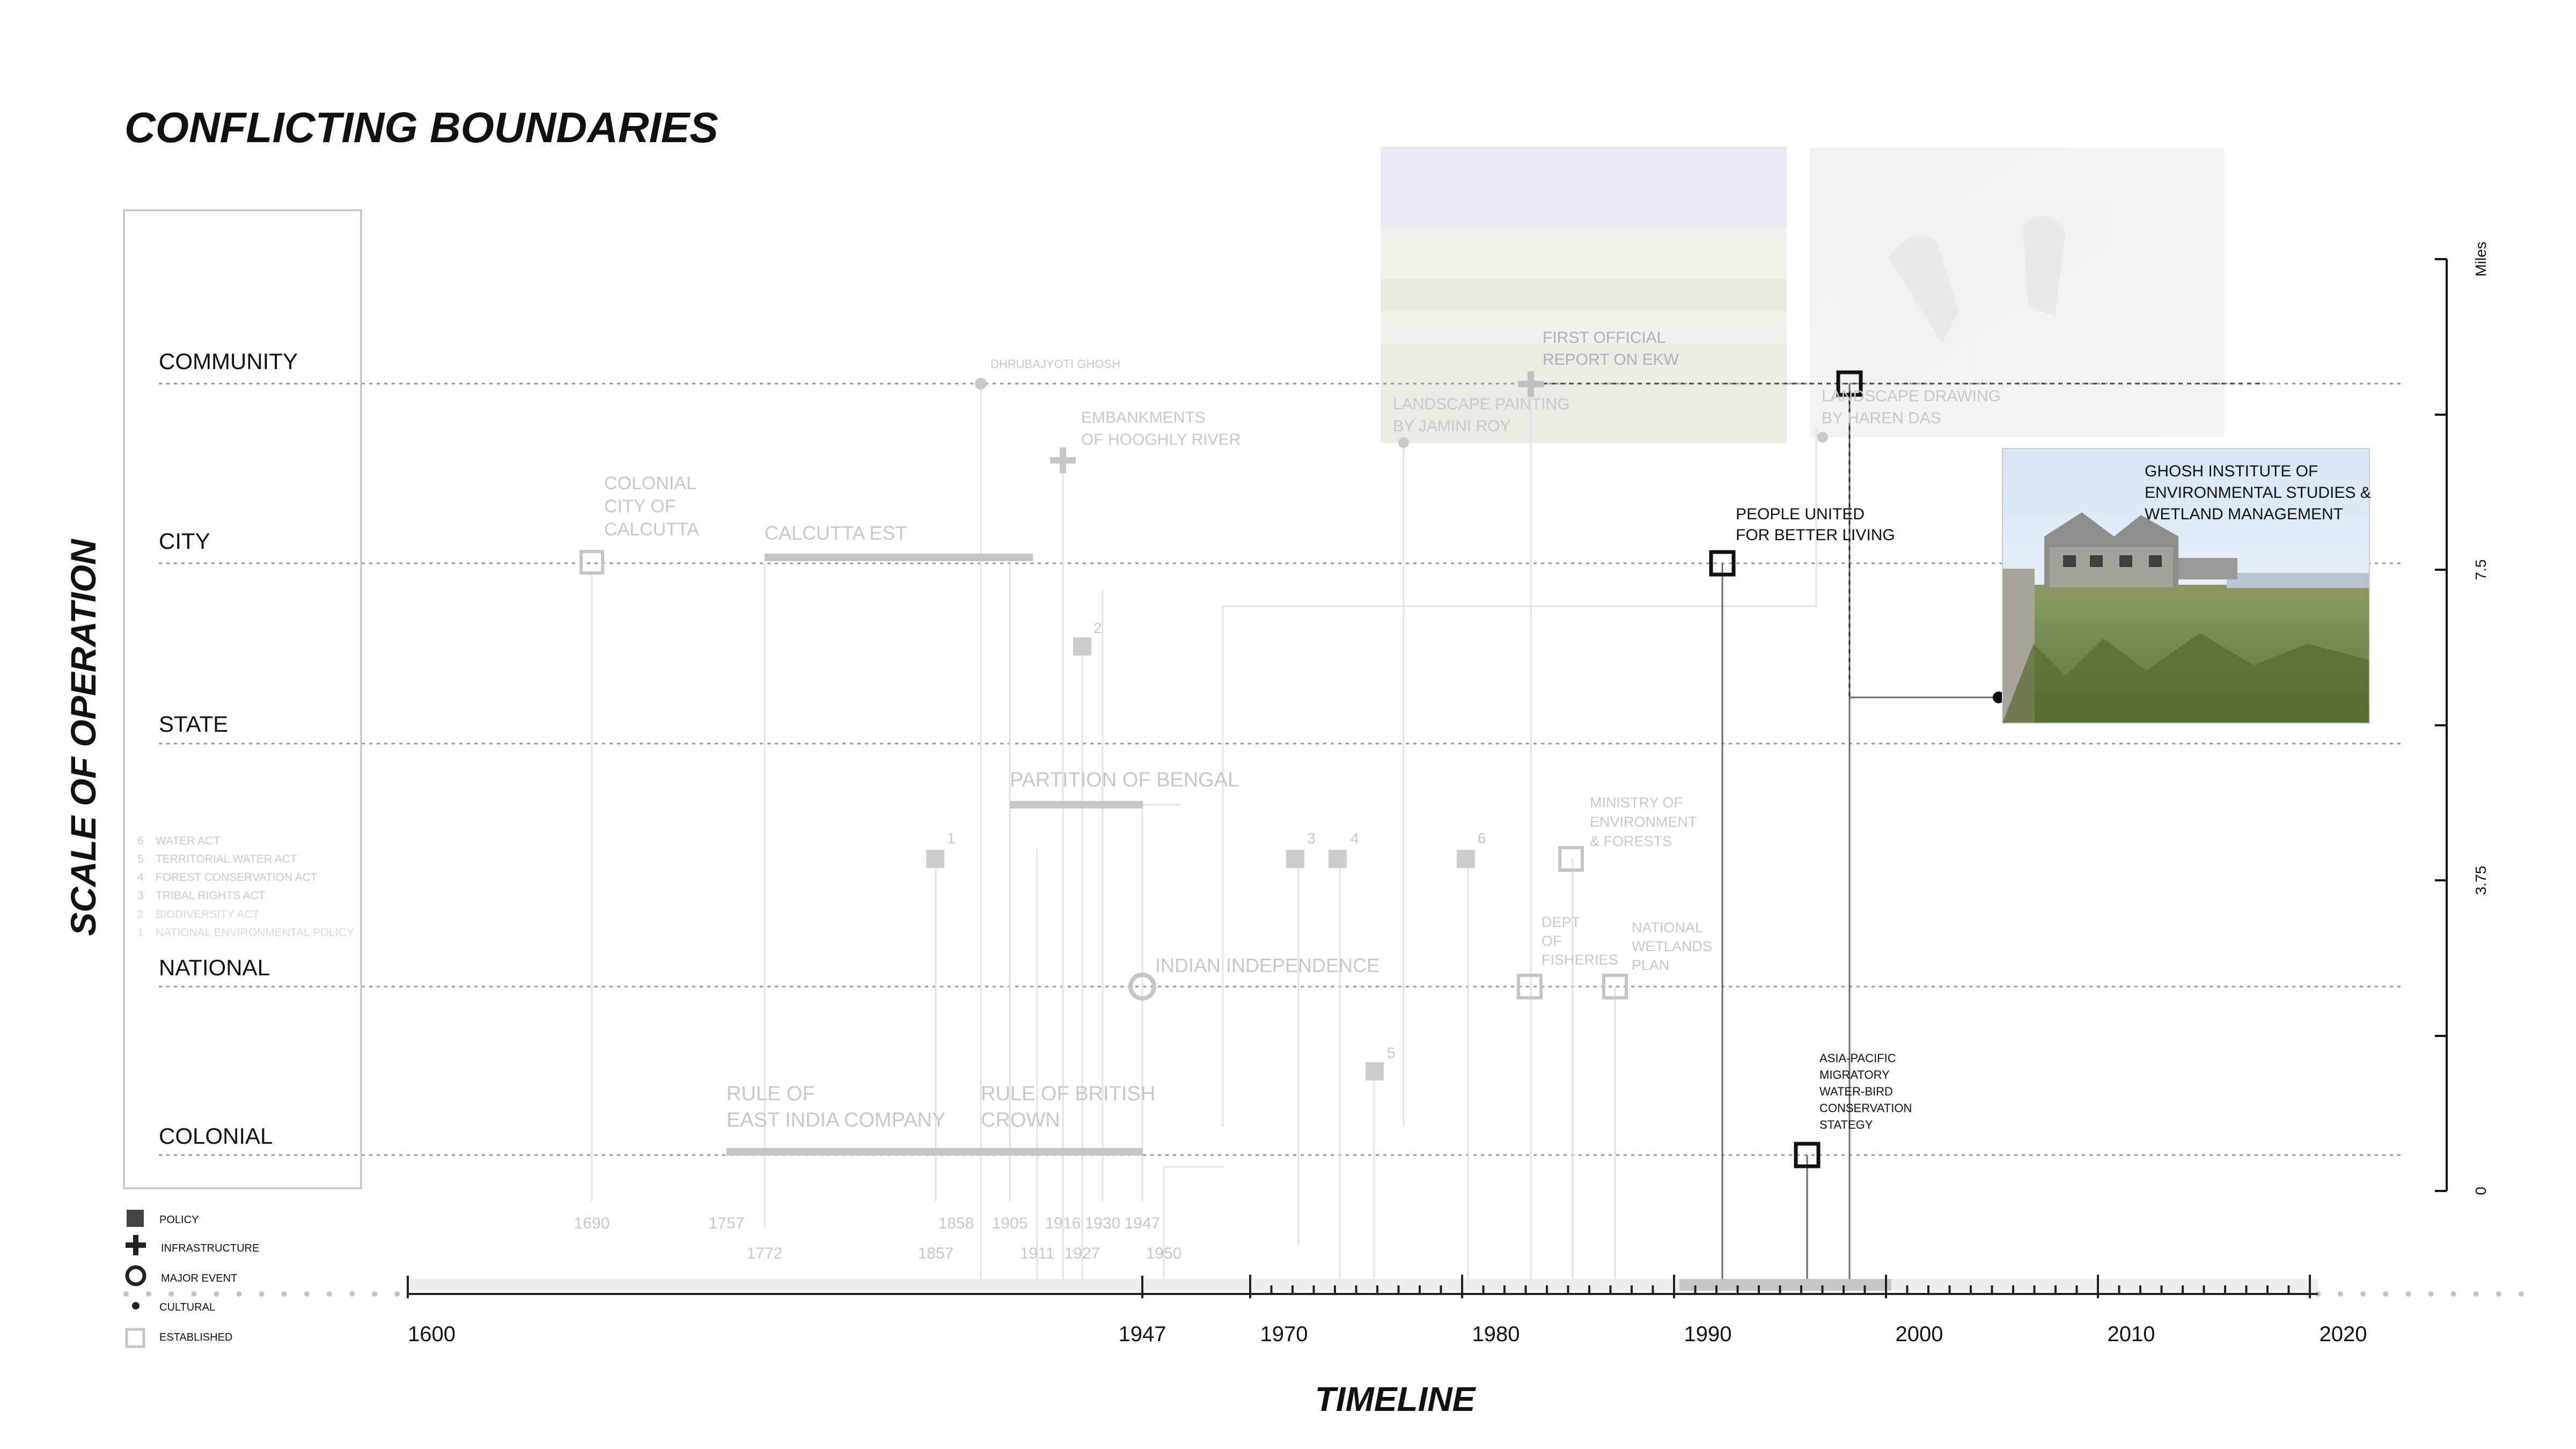 This screenshot has width=2576, height=1449. I want to click on axis-label: 2010, so click(2131, 1334).